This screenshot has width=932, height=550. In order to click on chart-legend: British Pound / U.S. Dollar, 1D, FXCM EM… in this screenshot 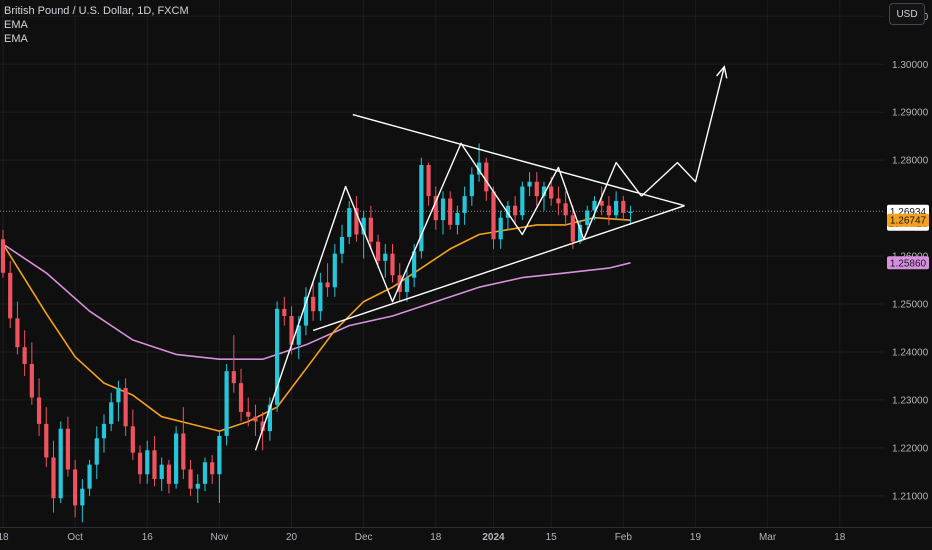, I will do `click(96, 25)`.